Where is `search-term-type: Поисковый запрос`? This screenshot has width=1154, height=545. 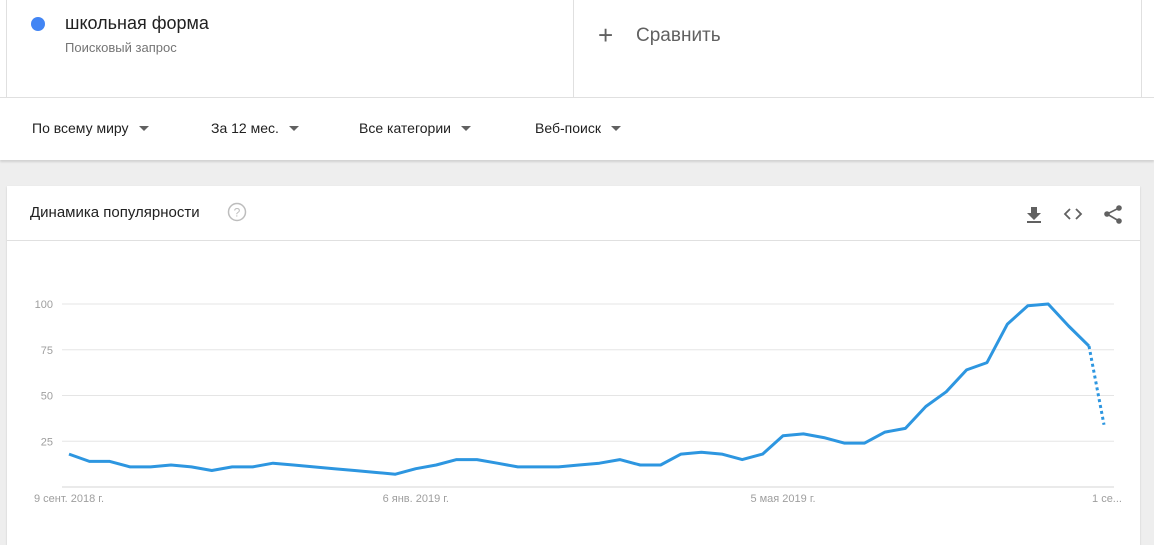 search-term-type: Поисковый запрос is located at coordinates (121, 47).